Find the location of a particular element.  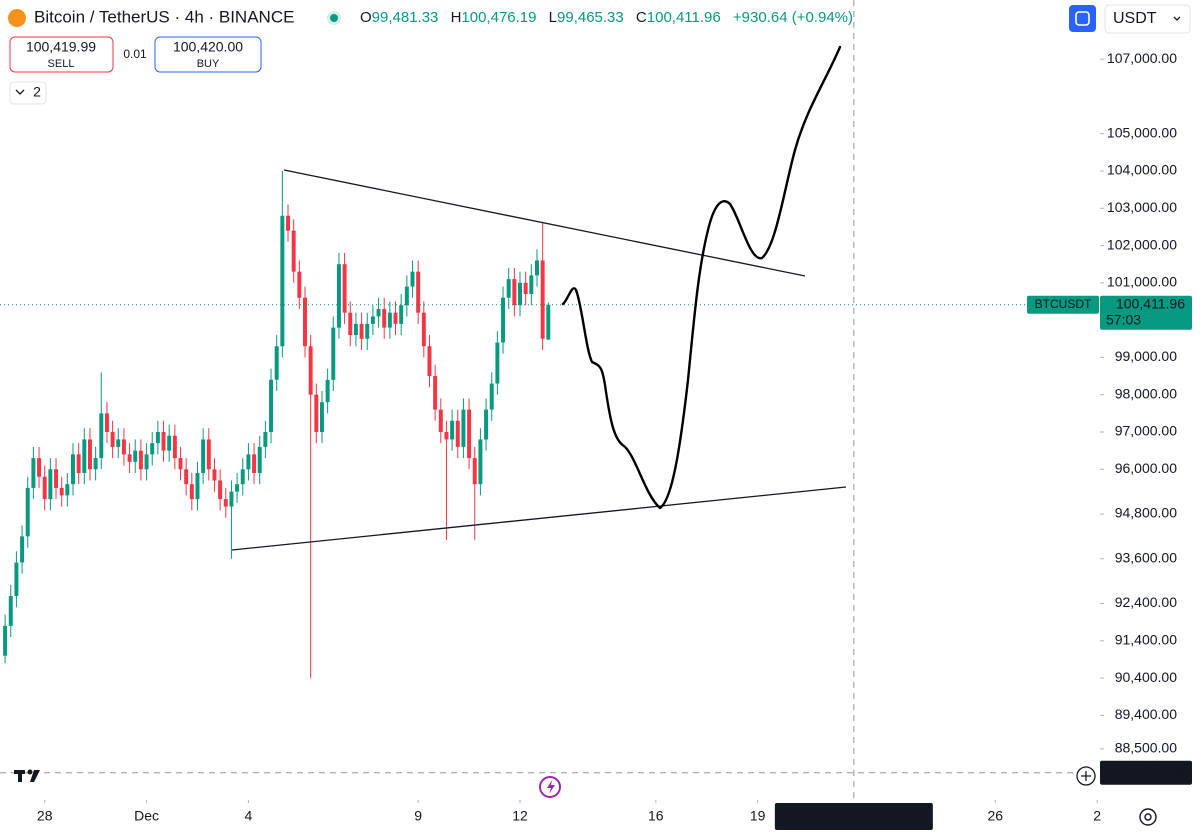

countdown-label: 57:03 is located at coordinates (1123, 319).